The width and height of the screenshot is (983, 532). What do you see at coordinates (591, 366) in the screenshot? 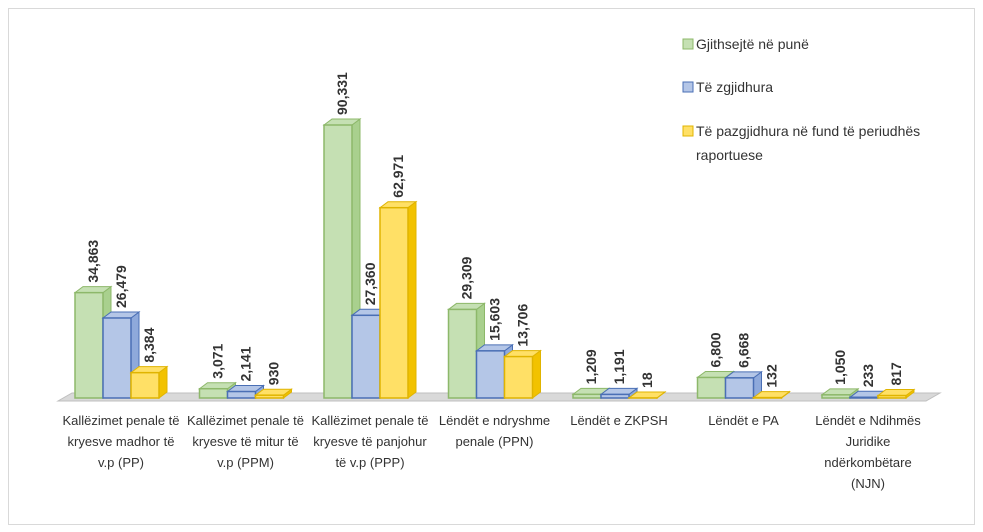
I see `value-label: 1,209` at bounding box center [591, 366].